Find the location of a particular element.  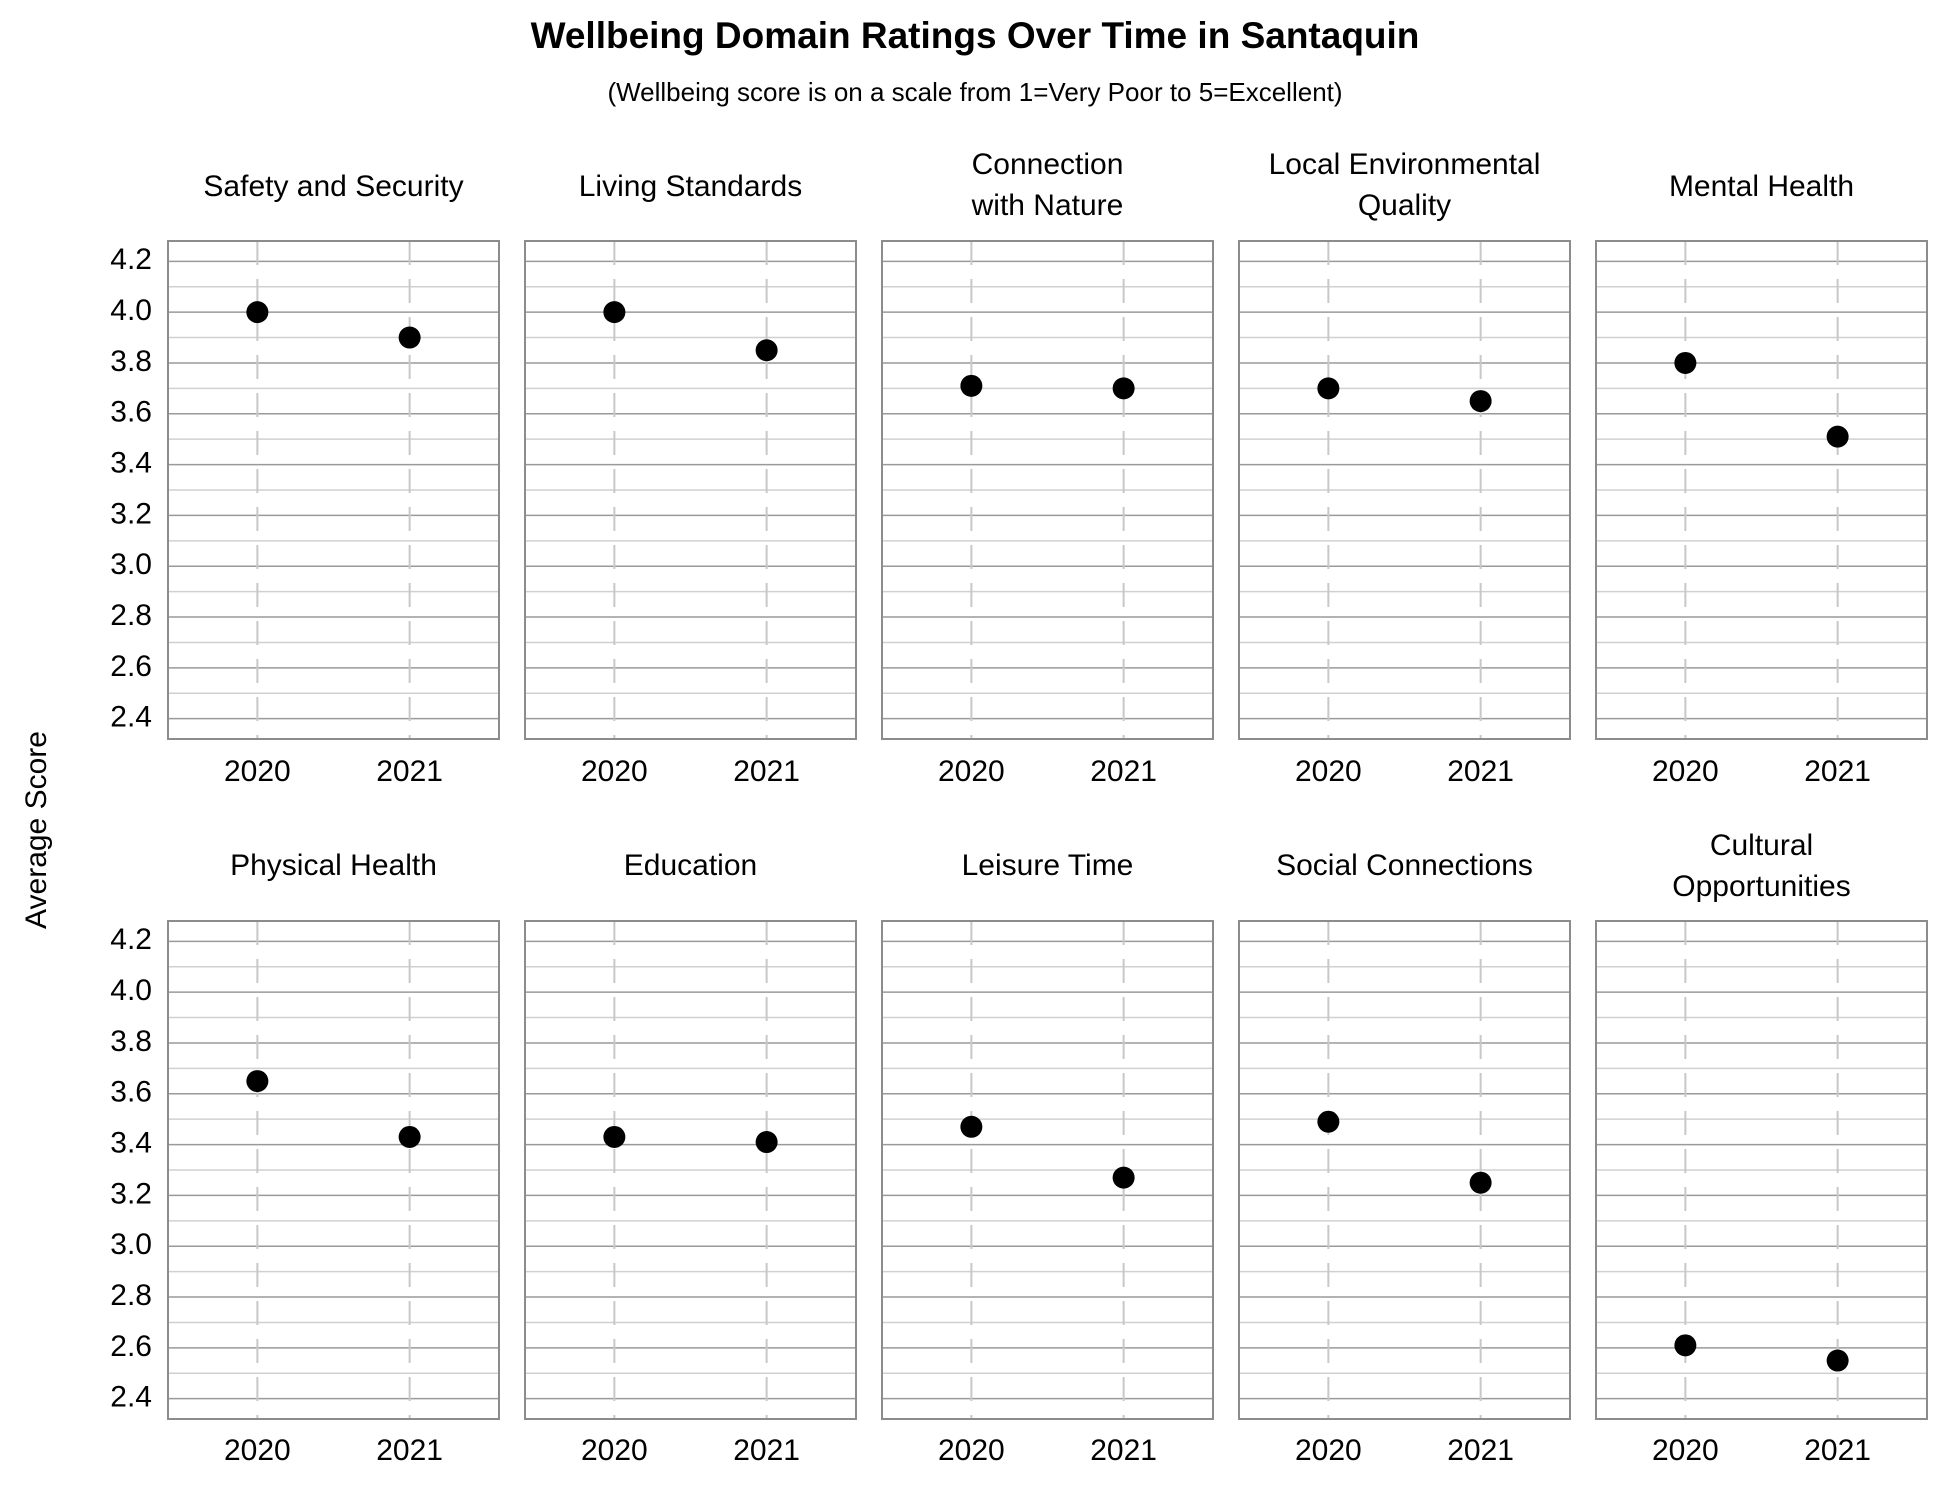

panel-title-line: Social Connections is located at coordinates (1404, 865).